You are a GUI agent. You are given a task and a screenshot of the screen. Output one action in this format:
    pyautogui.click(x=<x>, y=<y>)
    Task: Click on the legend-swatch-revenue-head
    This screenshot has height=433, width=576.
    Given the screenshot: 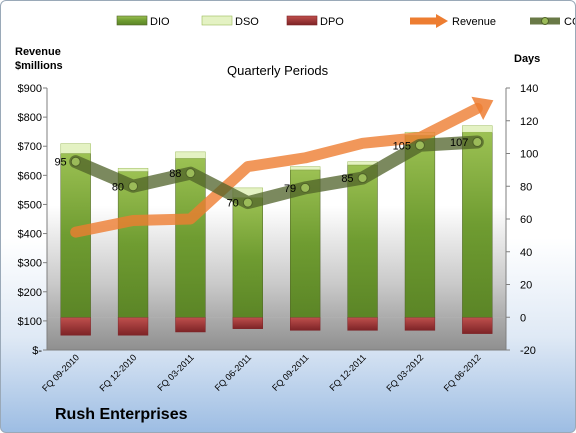 What is the action you would take?
    pyautogui.click(x=442, y=21)
    